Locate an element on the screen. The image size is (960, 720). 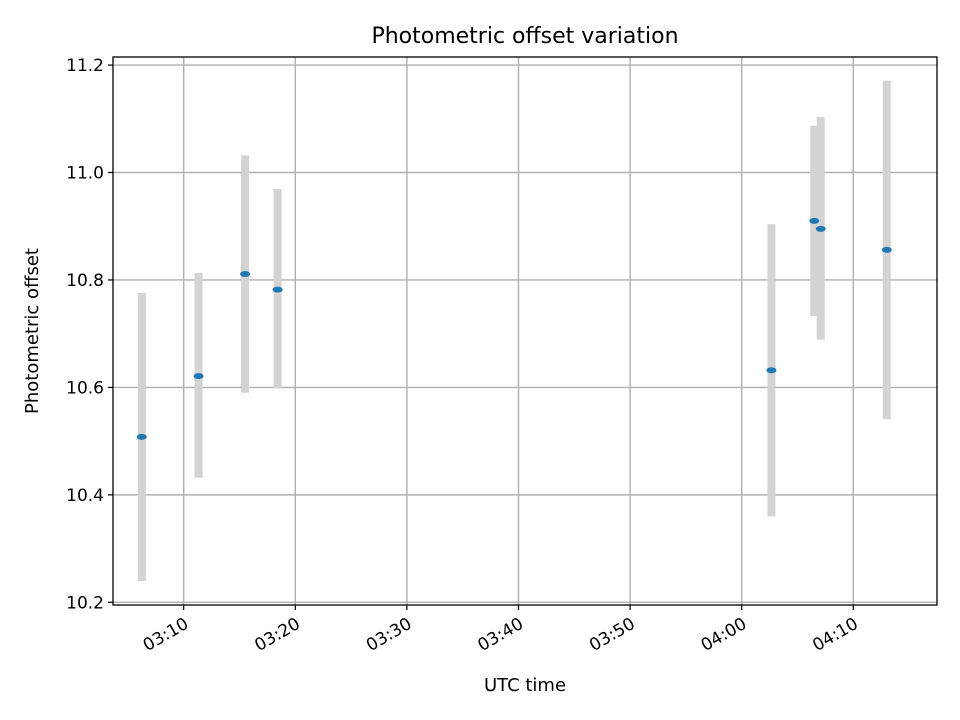
y-axis-label: Photometric offset is located at coordinates (32, 331).